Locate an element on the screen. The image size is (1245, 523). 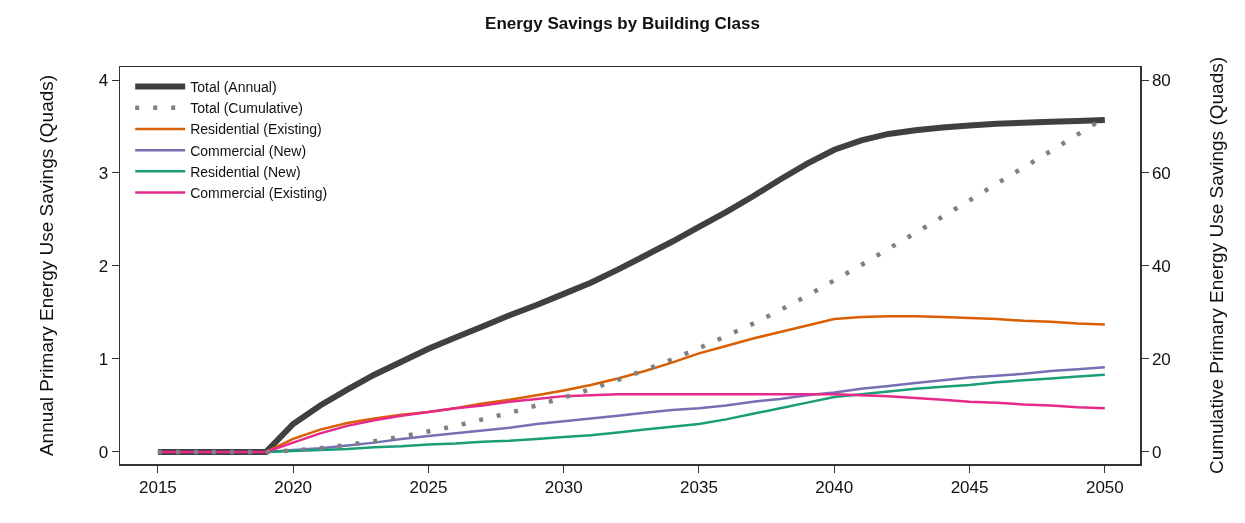
x-tick-label: 2040 is located at coordinates (834, 487).